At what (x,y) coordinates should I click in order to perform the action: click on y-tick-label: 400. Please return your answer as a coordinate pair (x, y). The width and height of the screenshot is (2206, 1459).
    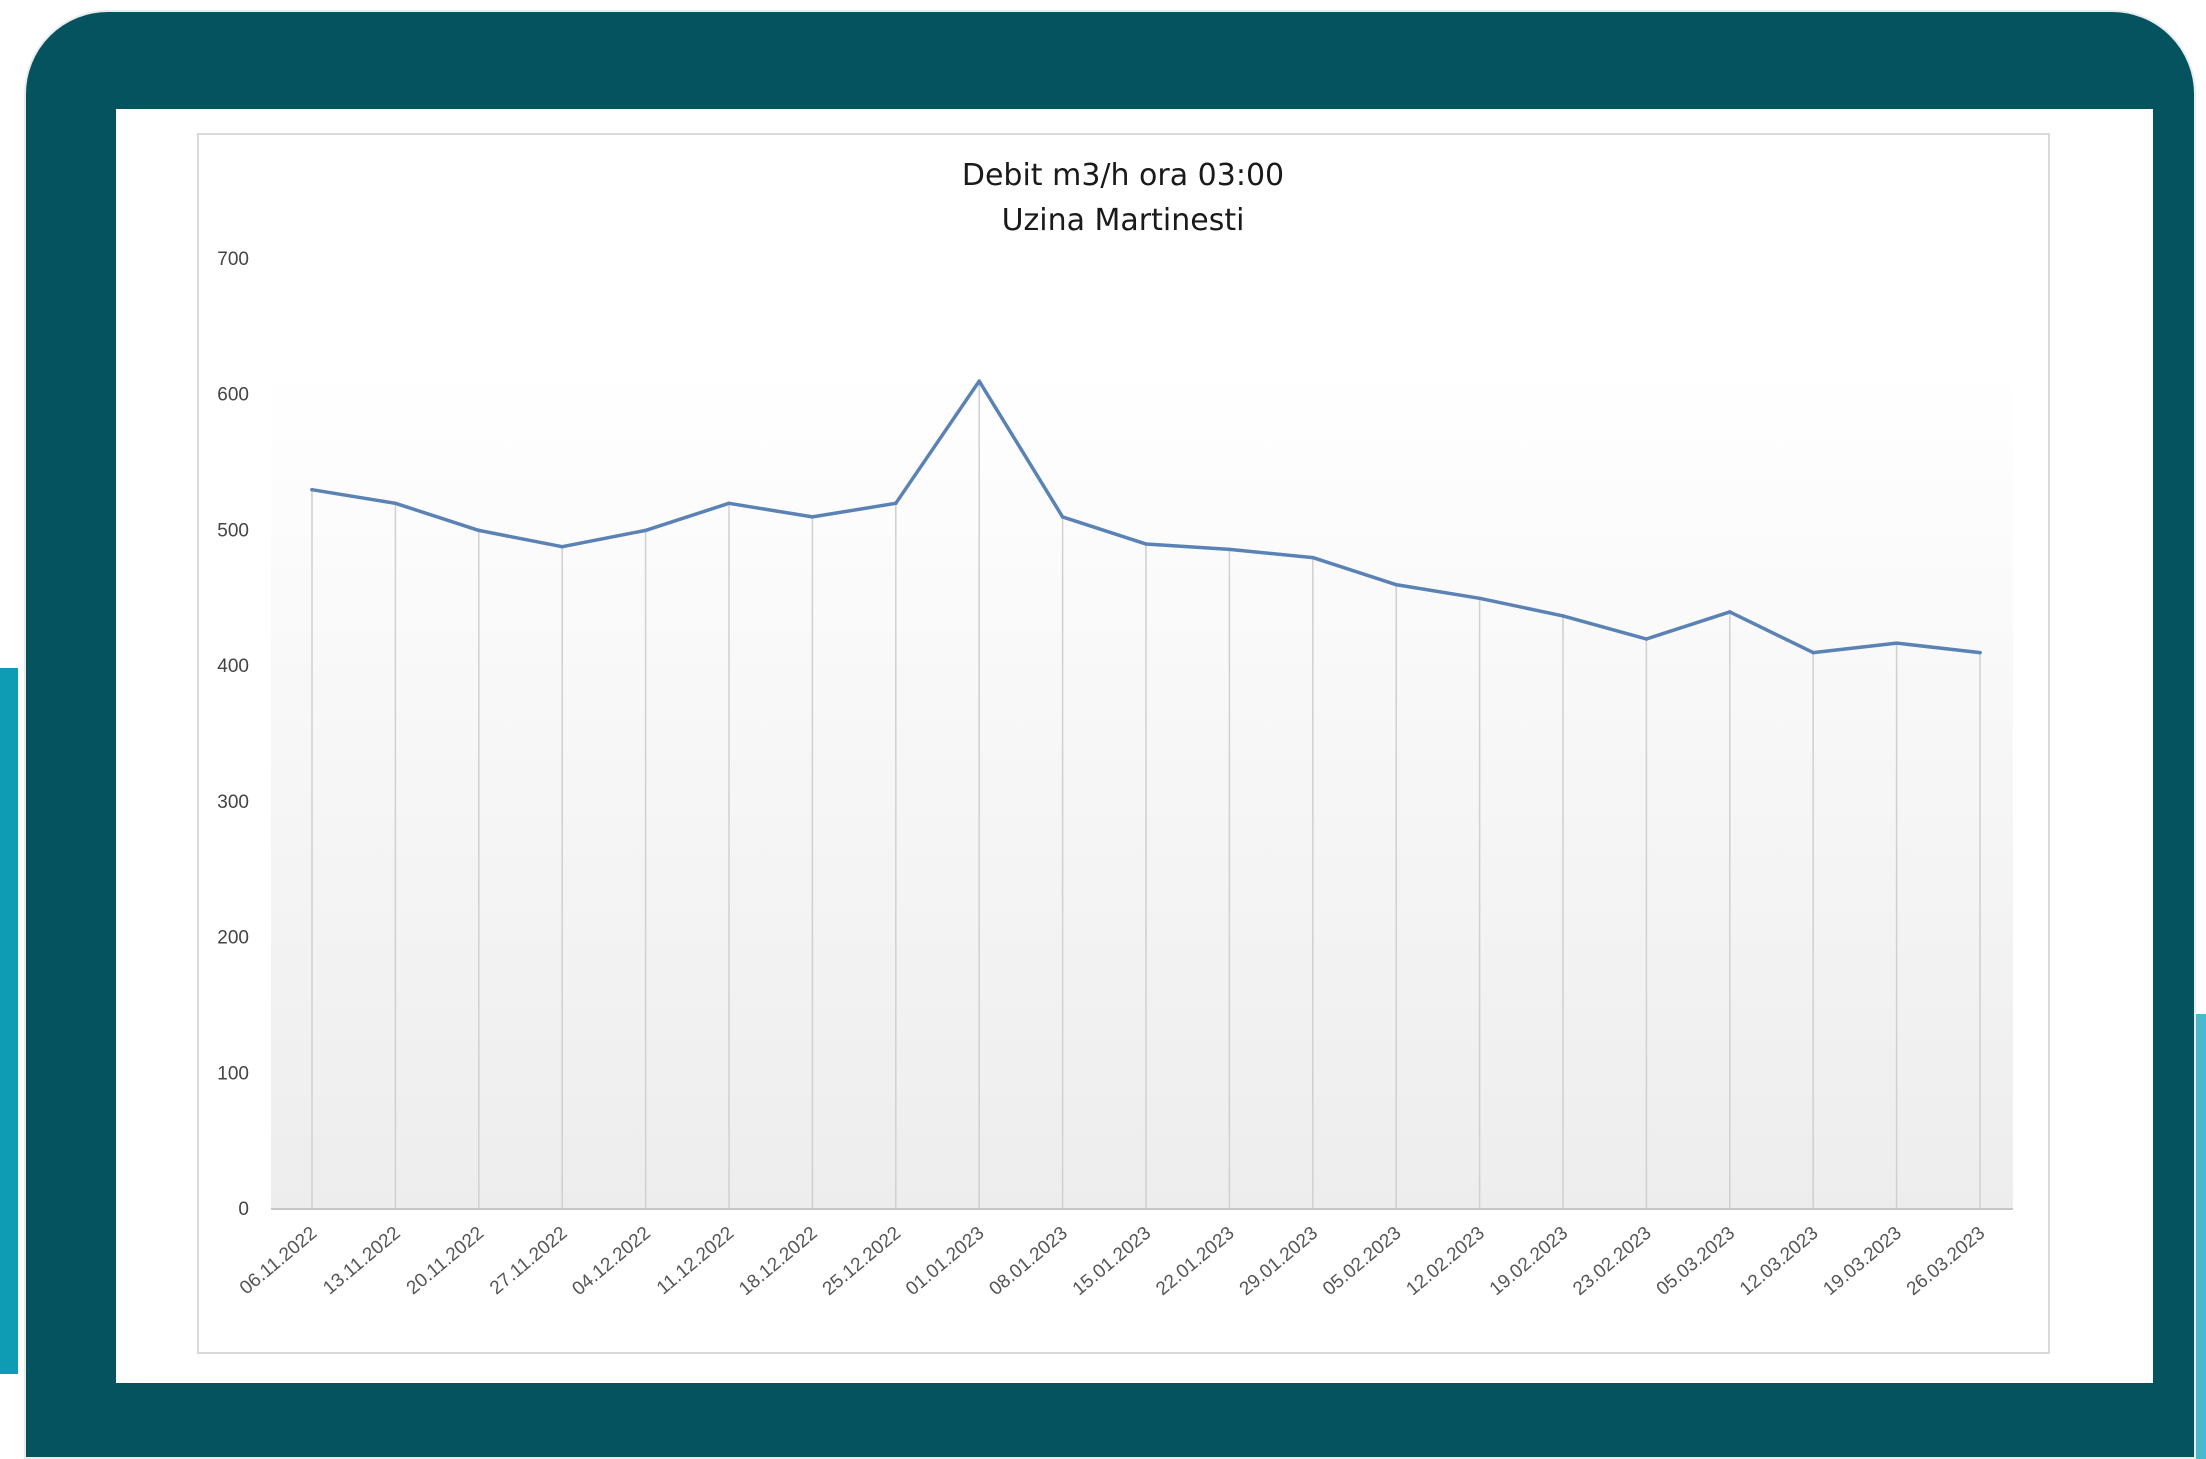
    Looking at the image, I should click on (233, 666).